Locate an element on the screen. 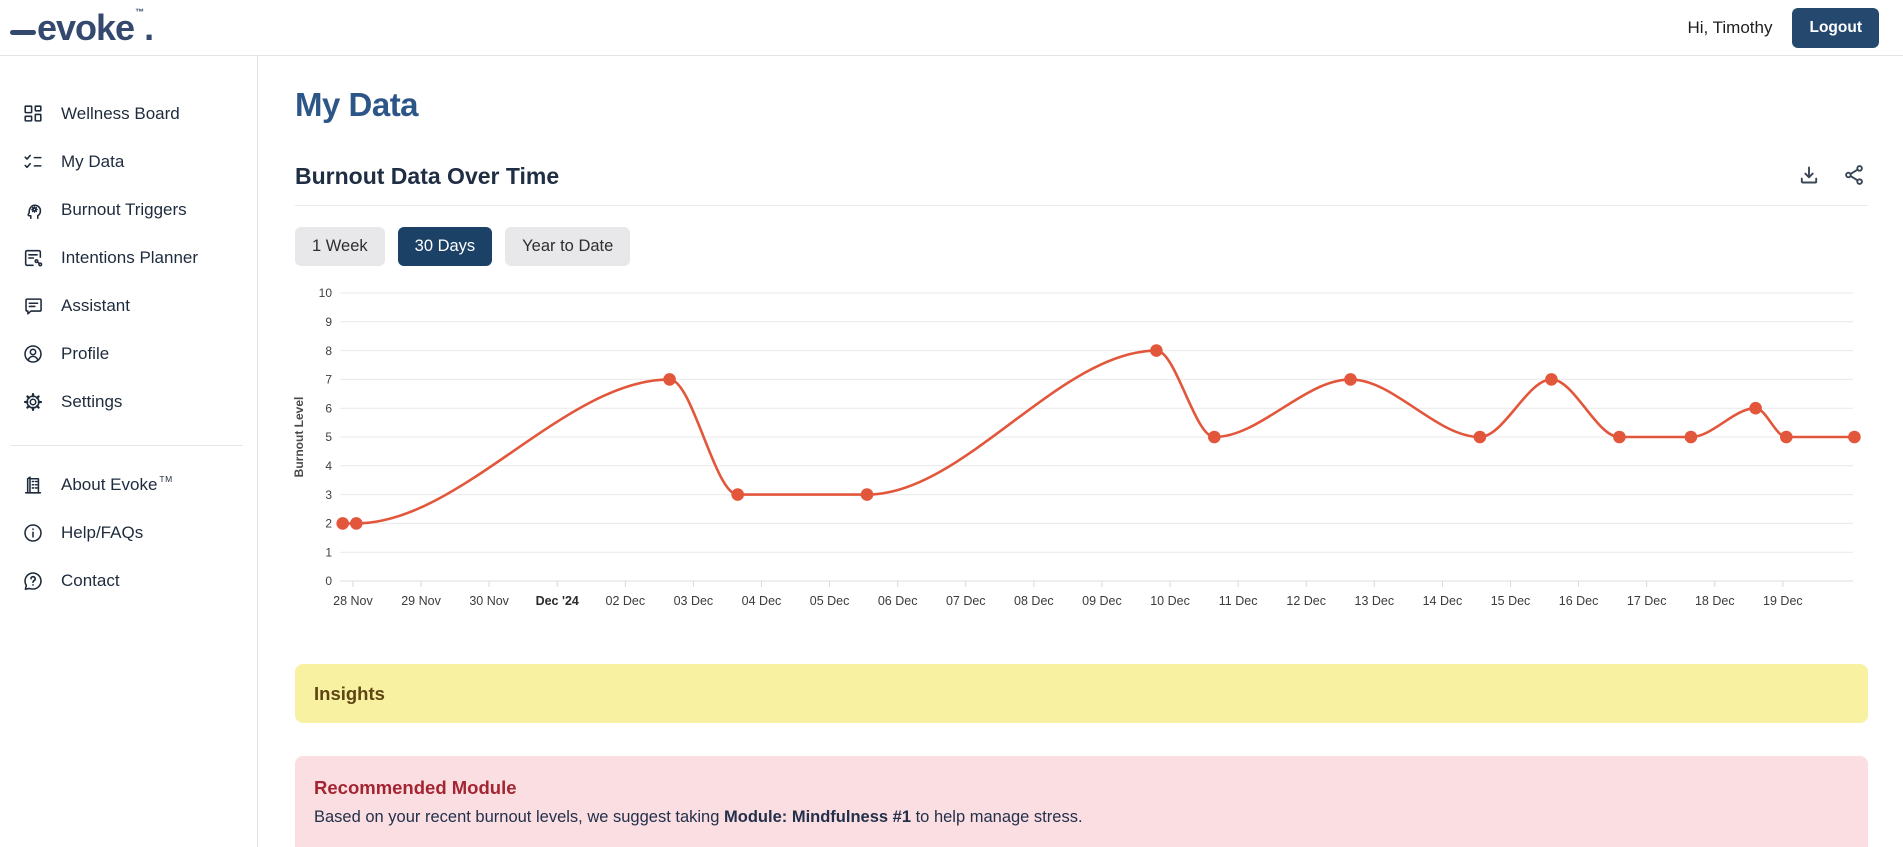 This screenshot has width=1903, height=847. logo-dash-icon is located at coordinates (23, 32).